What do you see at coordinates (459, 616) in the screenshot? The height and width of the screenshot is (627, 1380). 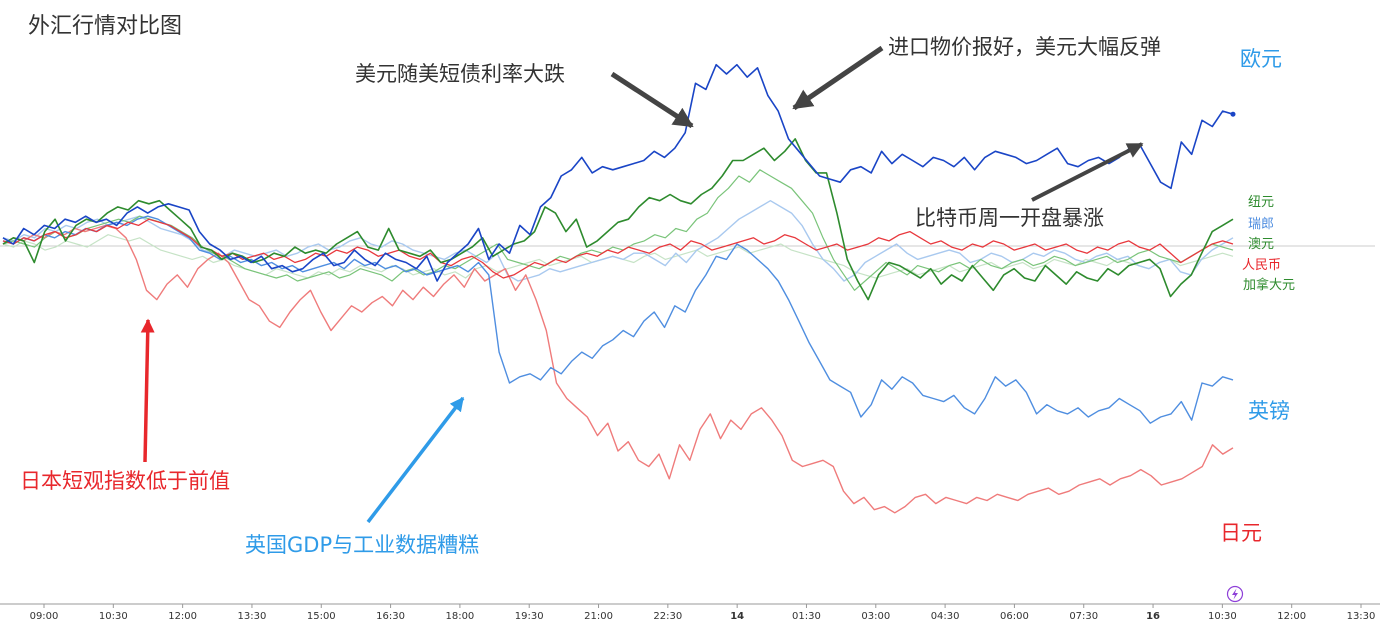 I see `x-tick-label: 18:00` at bounding box center [459, 616].